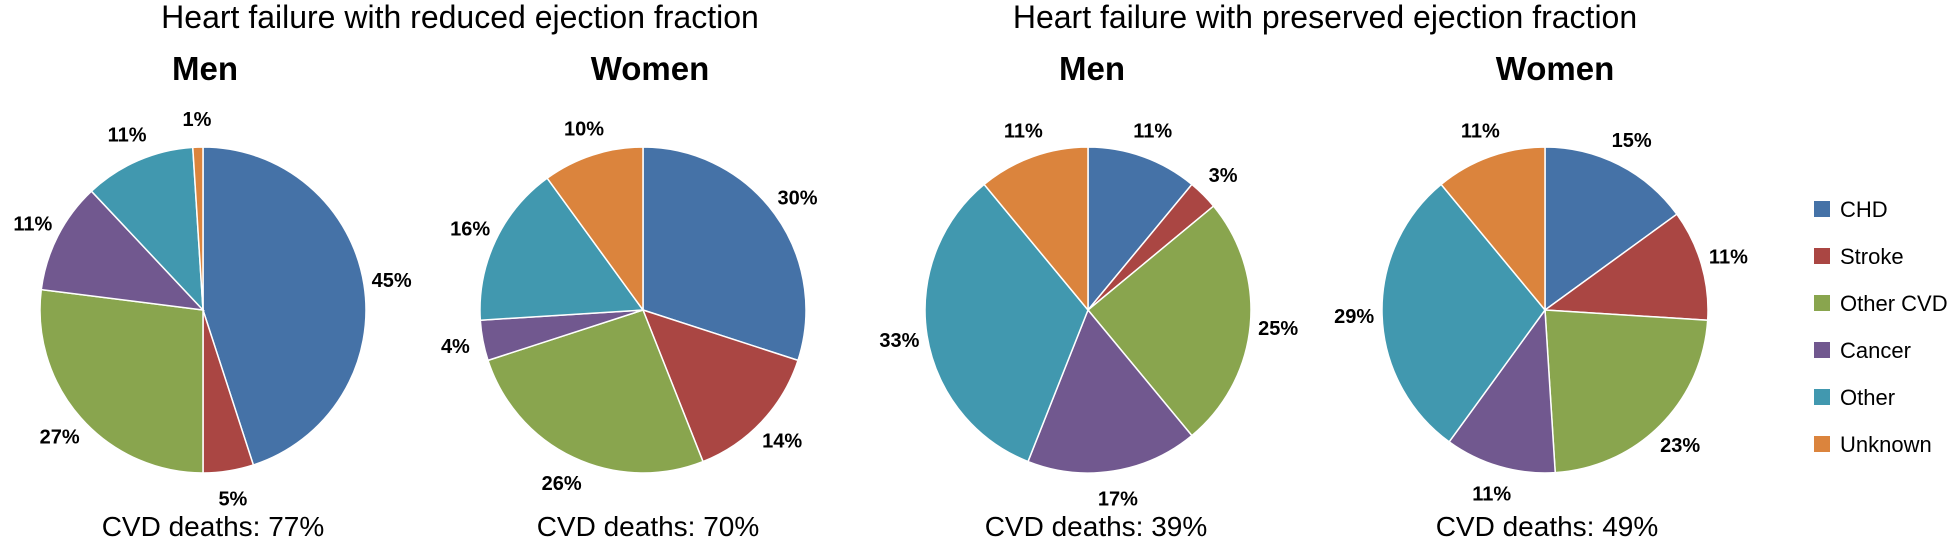  I want to click on legend-label: CHD, so click(1864, 209).